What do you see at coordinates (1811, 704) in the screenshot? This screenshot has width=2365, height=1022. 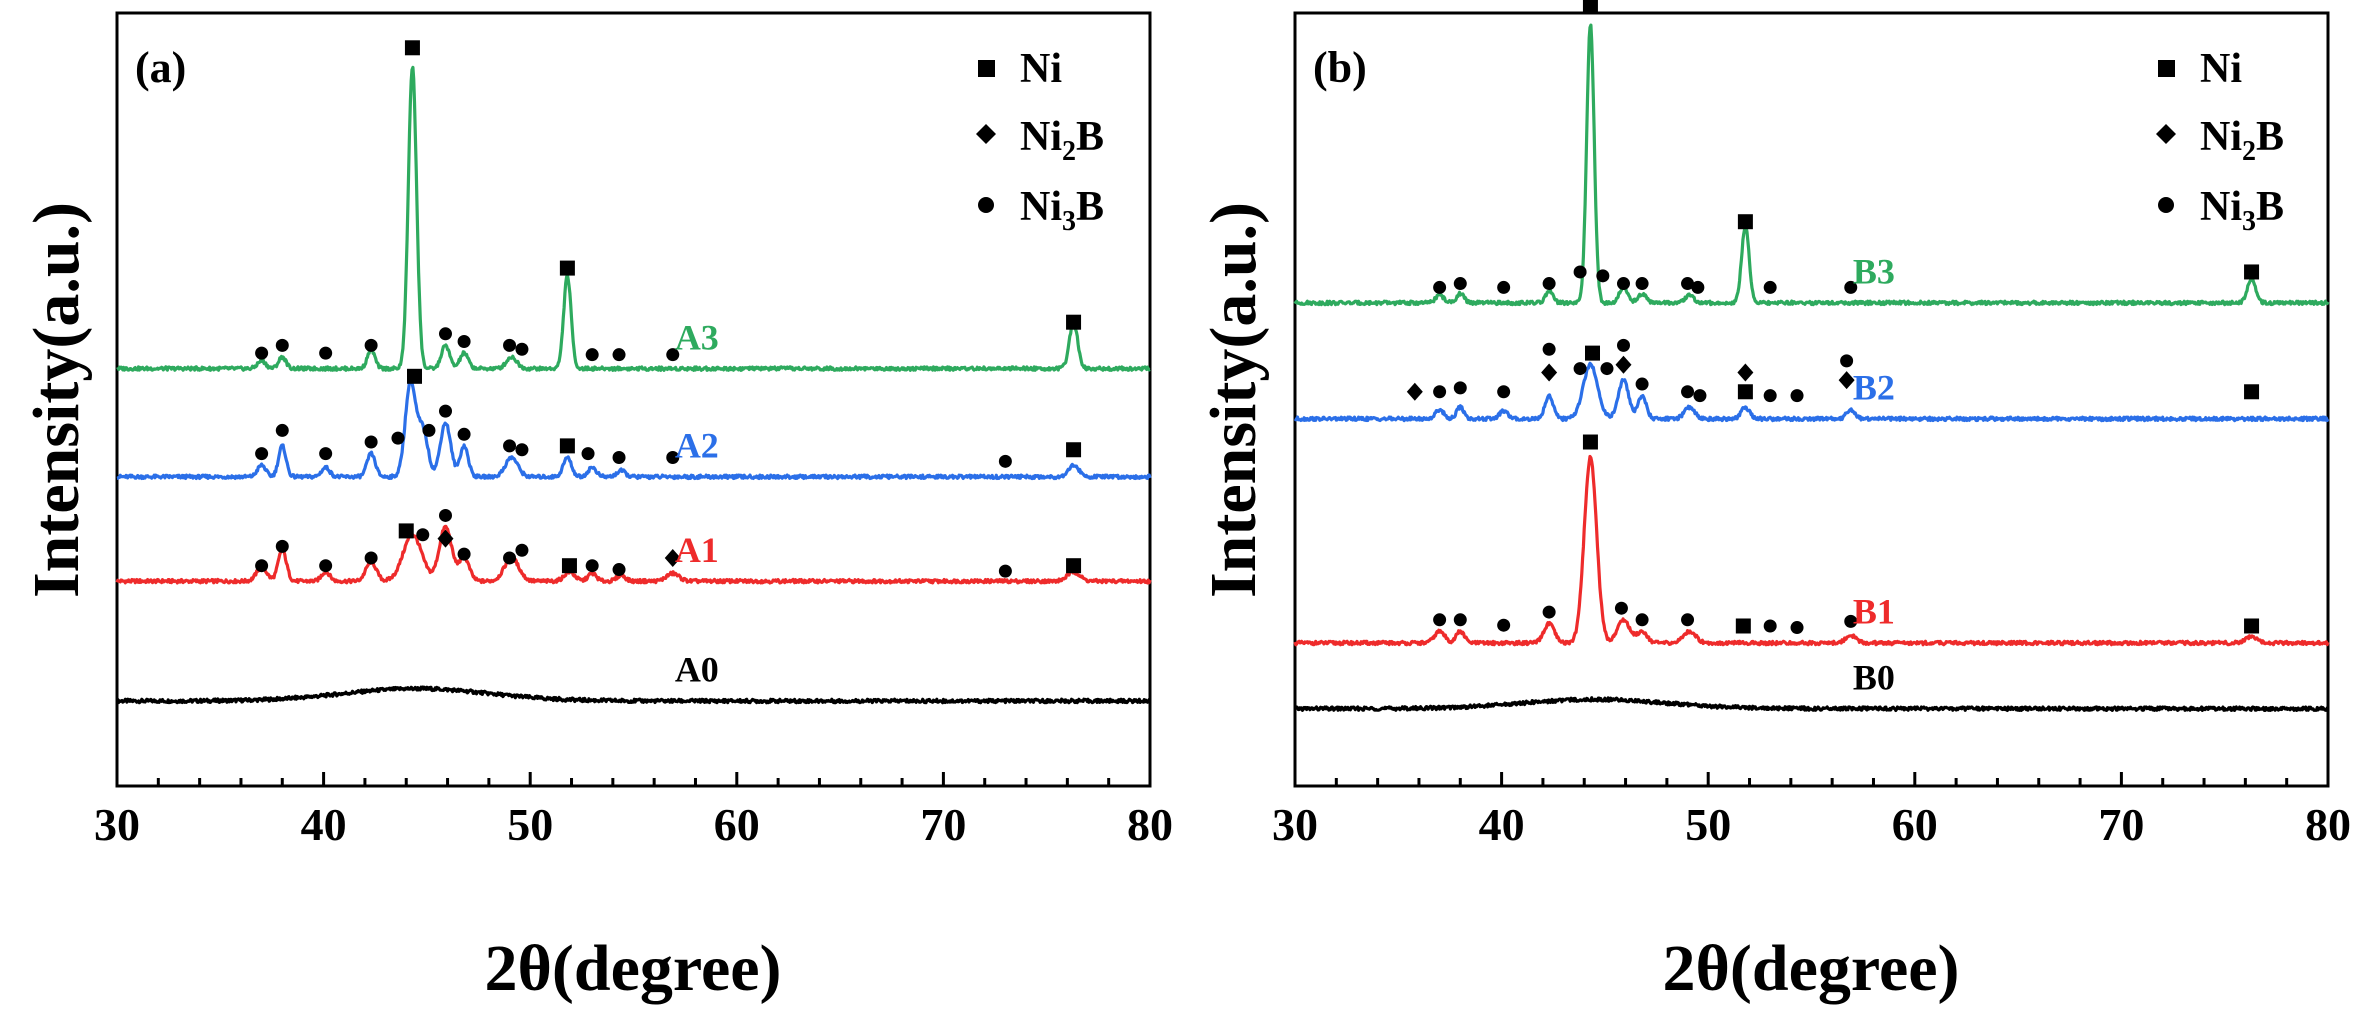 I see `trace-B0` at bounding box center [1811, 704].